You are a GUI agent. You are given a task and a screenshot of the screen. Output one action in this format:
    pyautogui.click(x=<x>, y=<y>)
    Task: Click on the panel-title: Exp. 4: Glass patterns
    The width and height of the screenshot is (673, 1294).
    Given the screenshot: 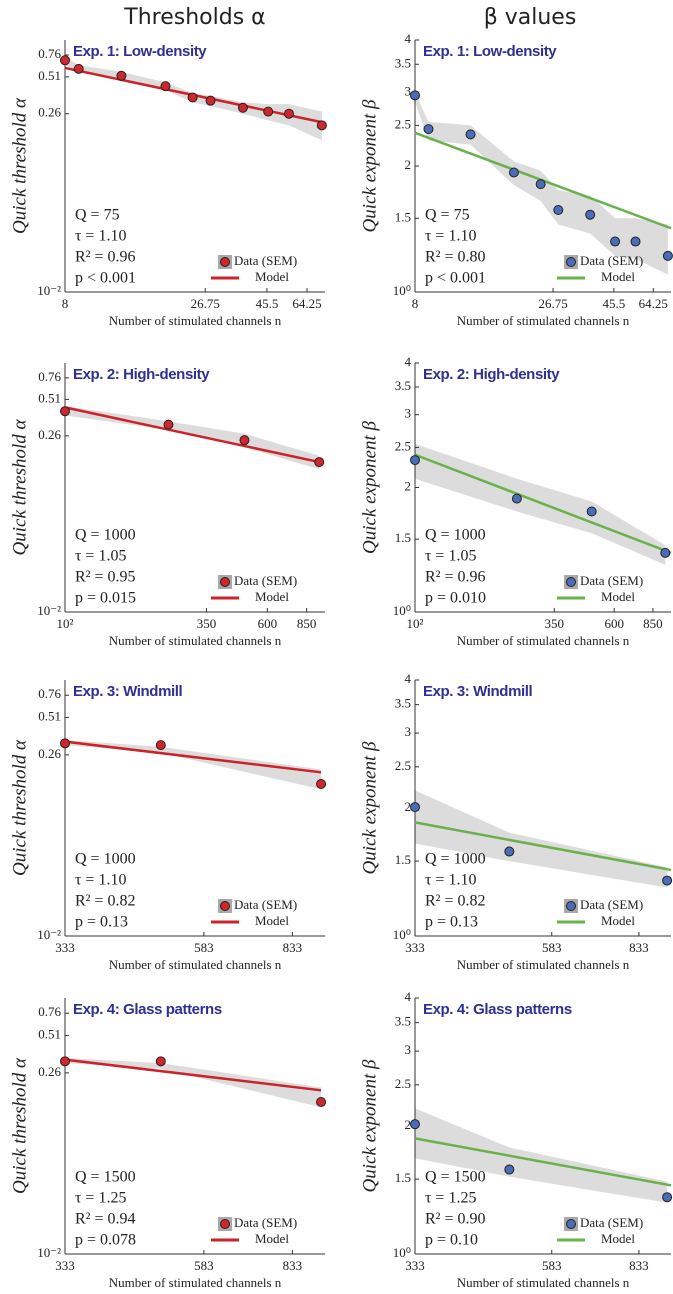 What is the action you would take?
    pyautogui.click(x=147, y=1009)
    